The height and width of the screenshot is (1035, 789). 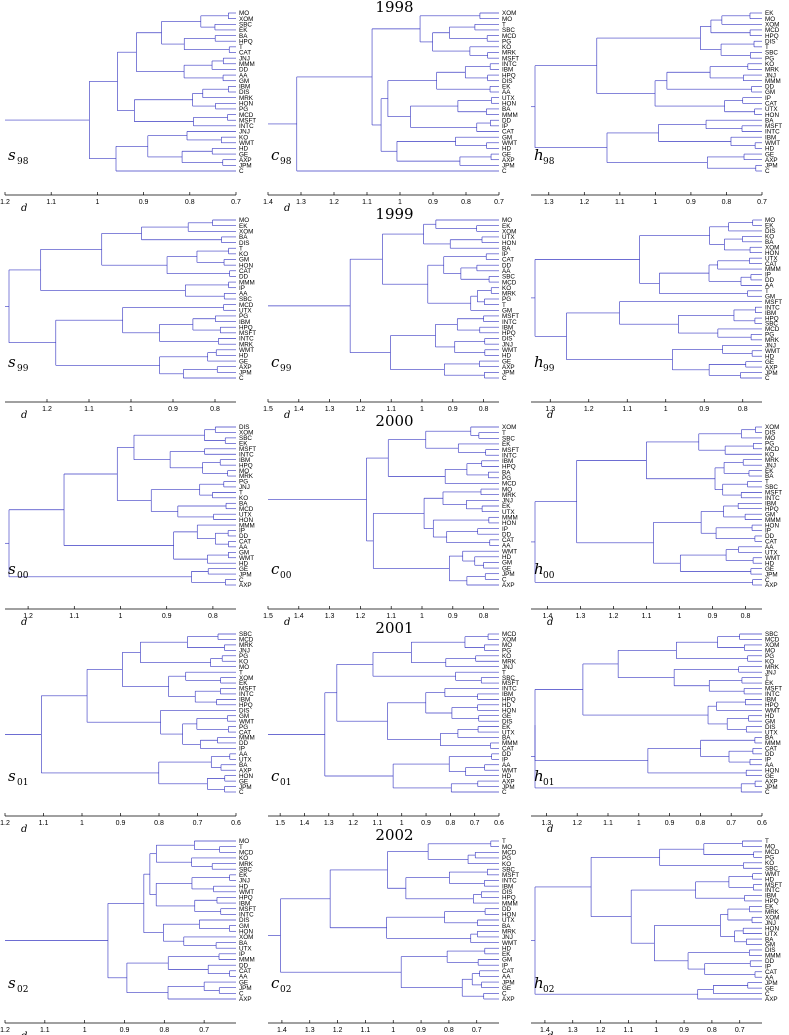 What do you see at coordinates (244, 322) in the screenshot?
I see `leaf-label: IBM` at bounding box center [244, 322].